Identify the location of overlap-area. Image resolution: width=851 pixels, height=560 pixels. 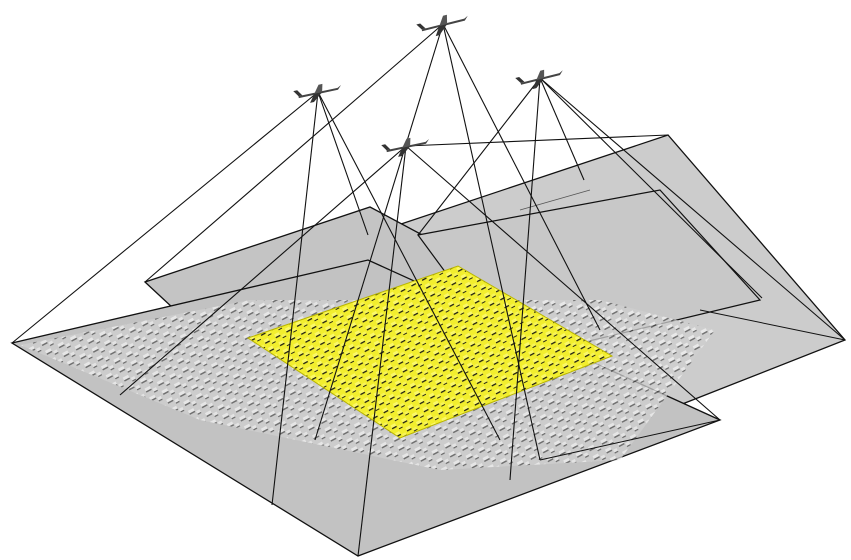
(430, 352).